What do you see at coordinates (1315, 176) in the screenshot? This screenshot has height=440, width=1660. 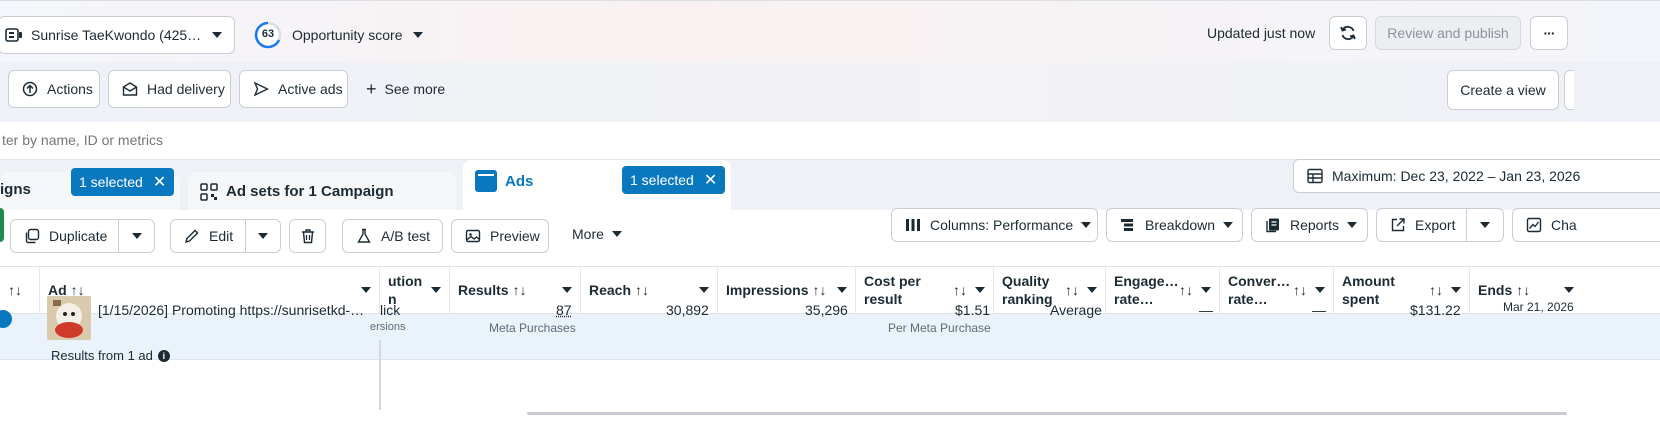 I see `calendar-table-icon` at bounding box center [1315, 176].